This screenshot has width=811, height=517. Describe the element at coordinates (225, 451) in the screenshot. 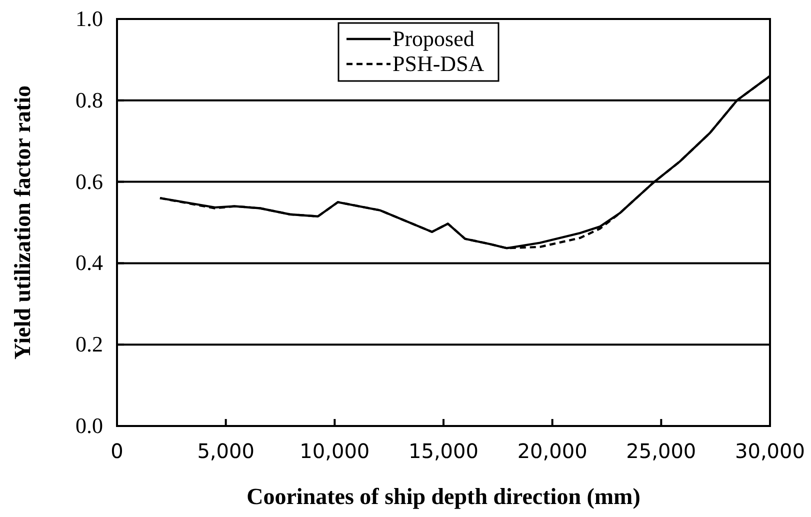

I see `x-tick-label: 5,000` at that location.